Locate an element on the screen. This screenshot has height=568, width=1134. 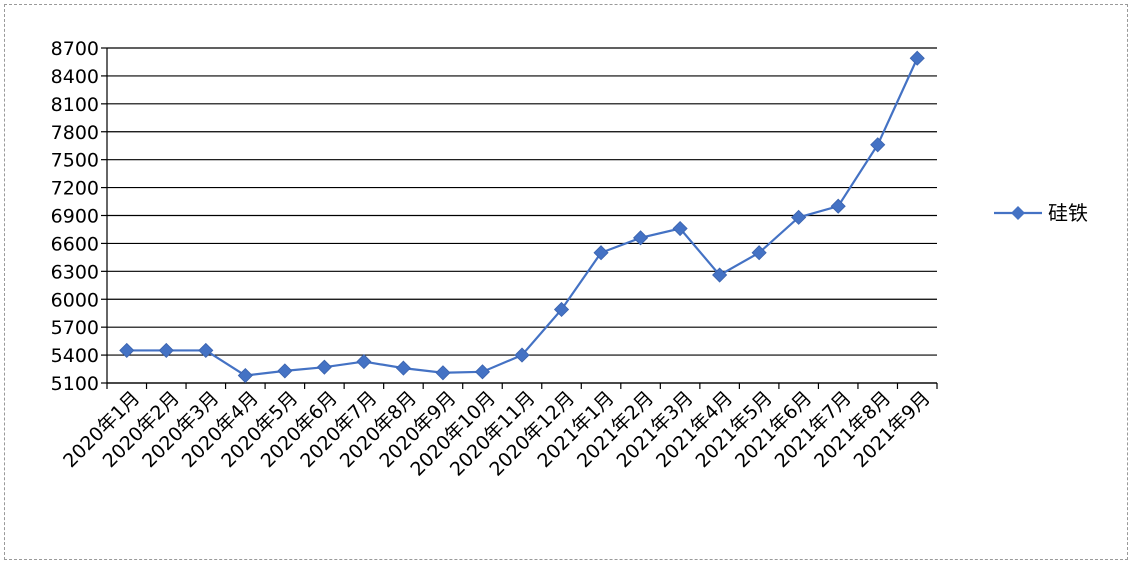
y-tick-label: 5400 is located at coordinates (75, 356).